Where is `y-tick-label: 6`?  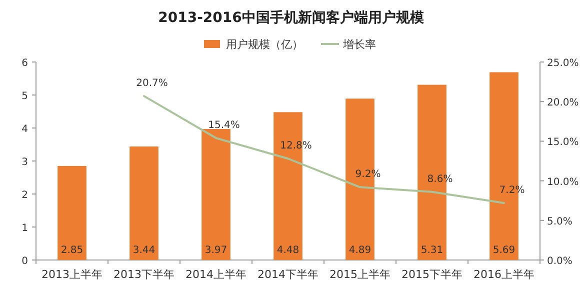
y-tick-label: 6 is located at coordinates (25, 63).